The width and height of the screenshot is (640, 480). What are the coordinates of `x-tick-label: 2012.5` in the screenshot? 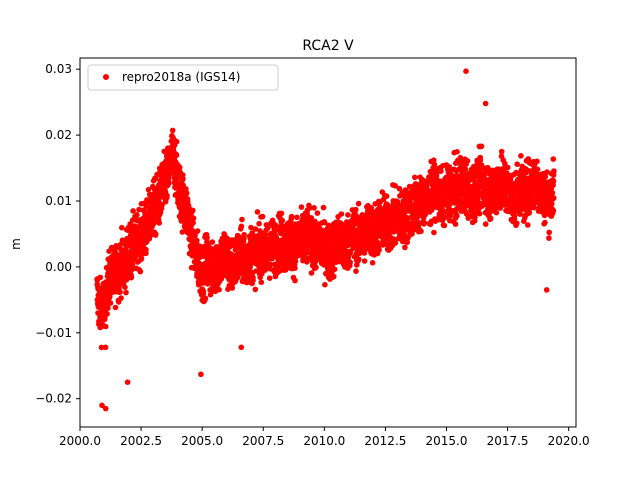 It's located at (385, 441).